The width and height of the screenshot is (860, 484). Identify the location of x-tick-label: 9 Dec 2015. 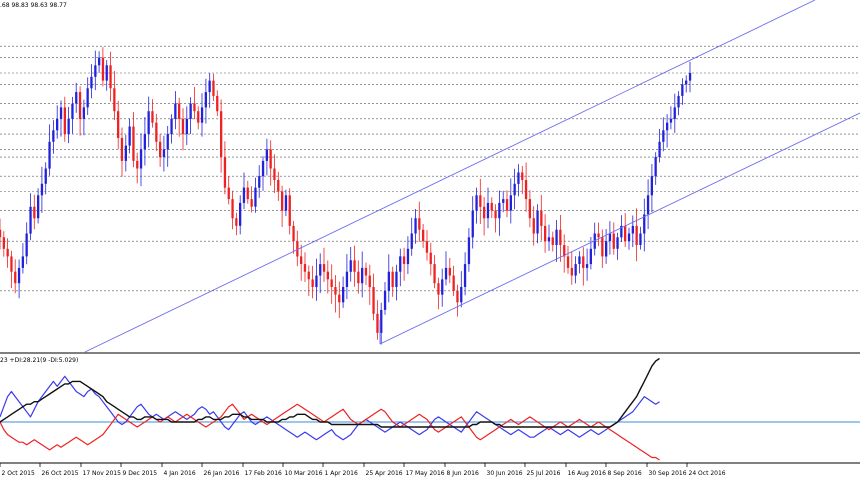
(140, 473).